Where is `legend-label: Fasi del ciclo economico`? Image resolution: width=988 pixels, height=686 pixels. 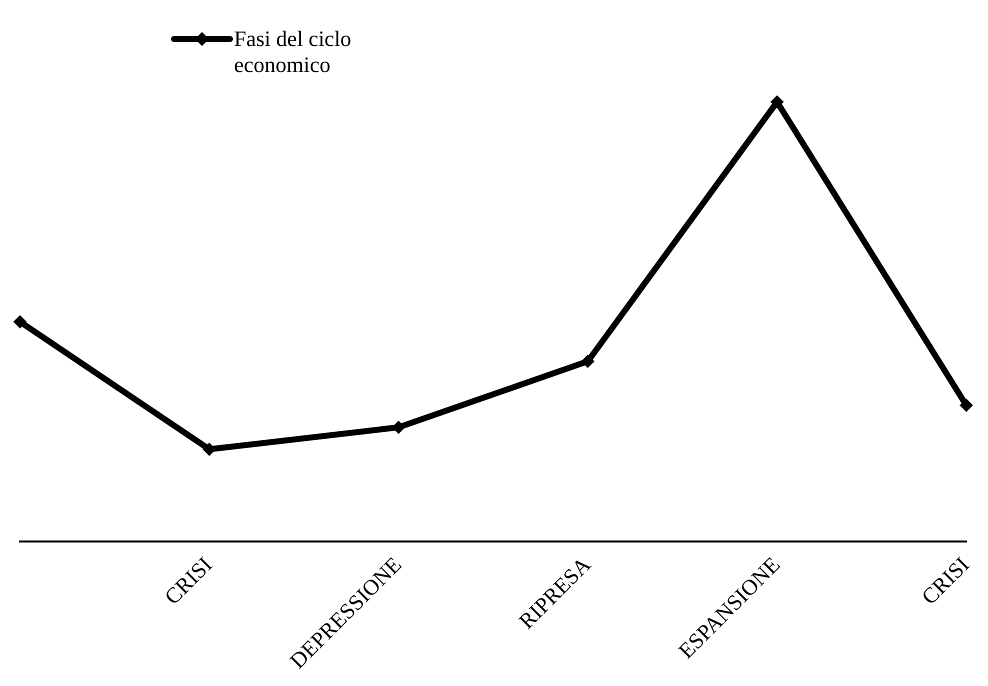
legend-label: Fasi del ciclo economico is located at coordinates (293, 52).